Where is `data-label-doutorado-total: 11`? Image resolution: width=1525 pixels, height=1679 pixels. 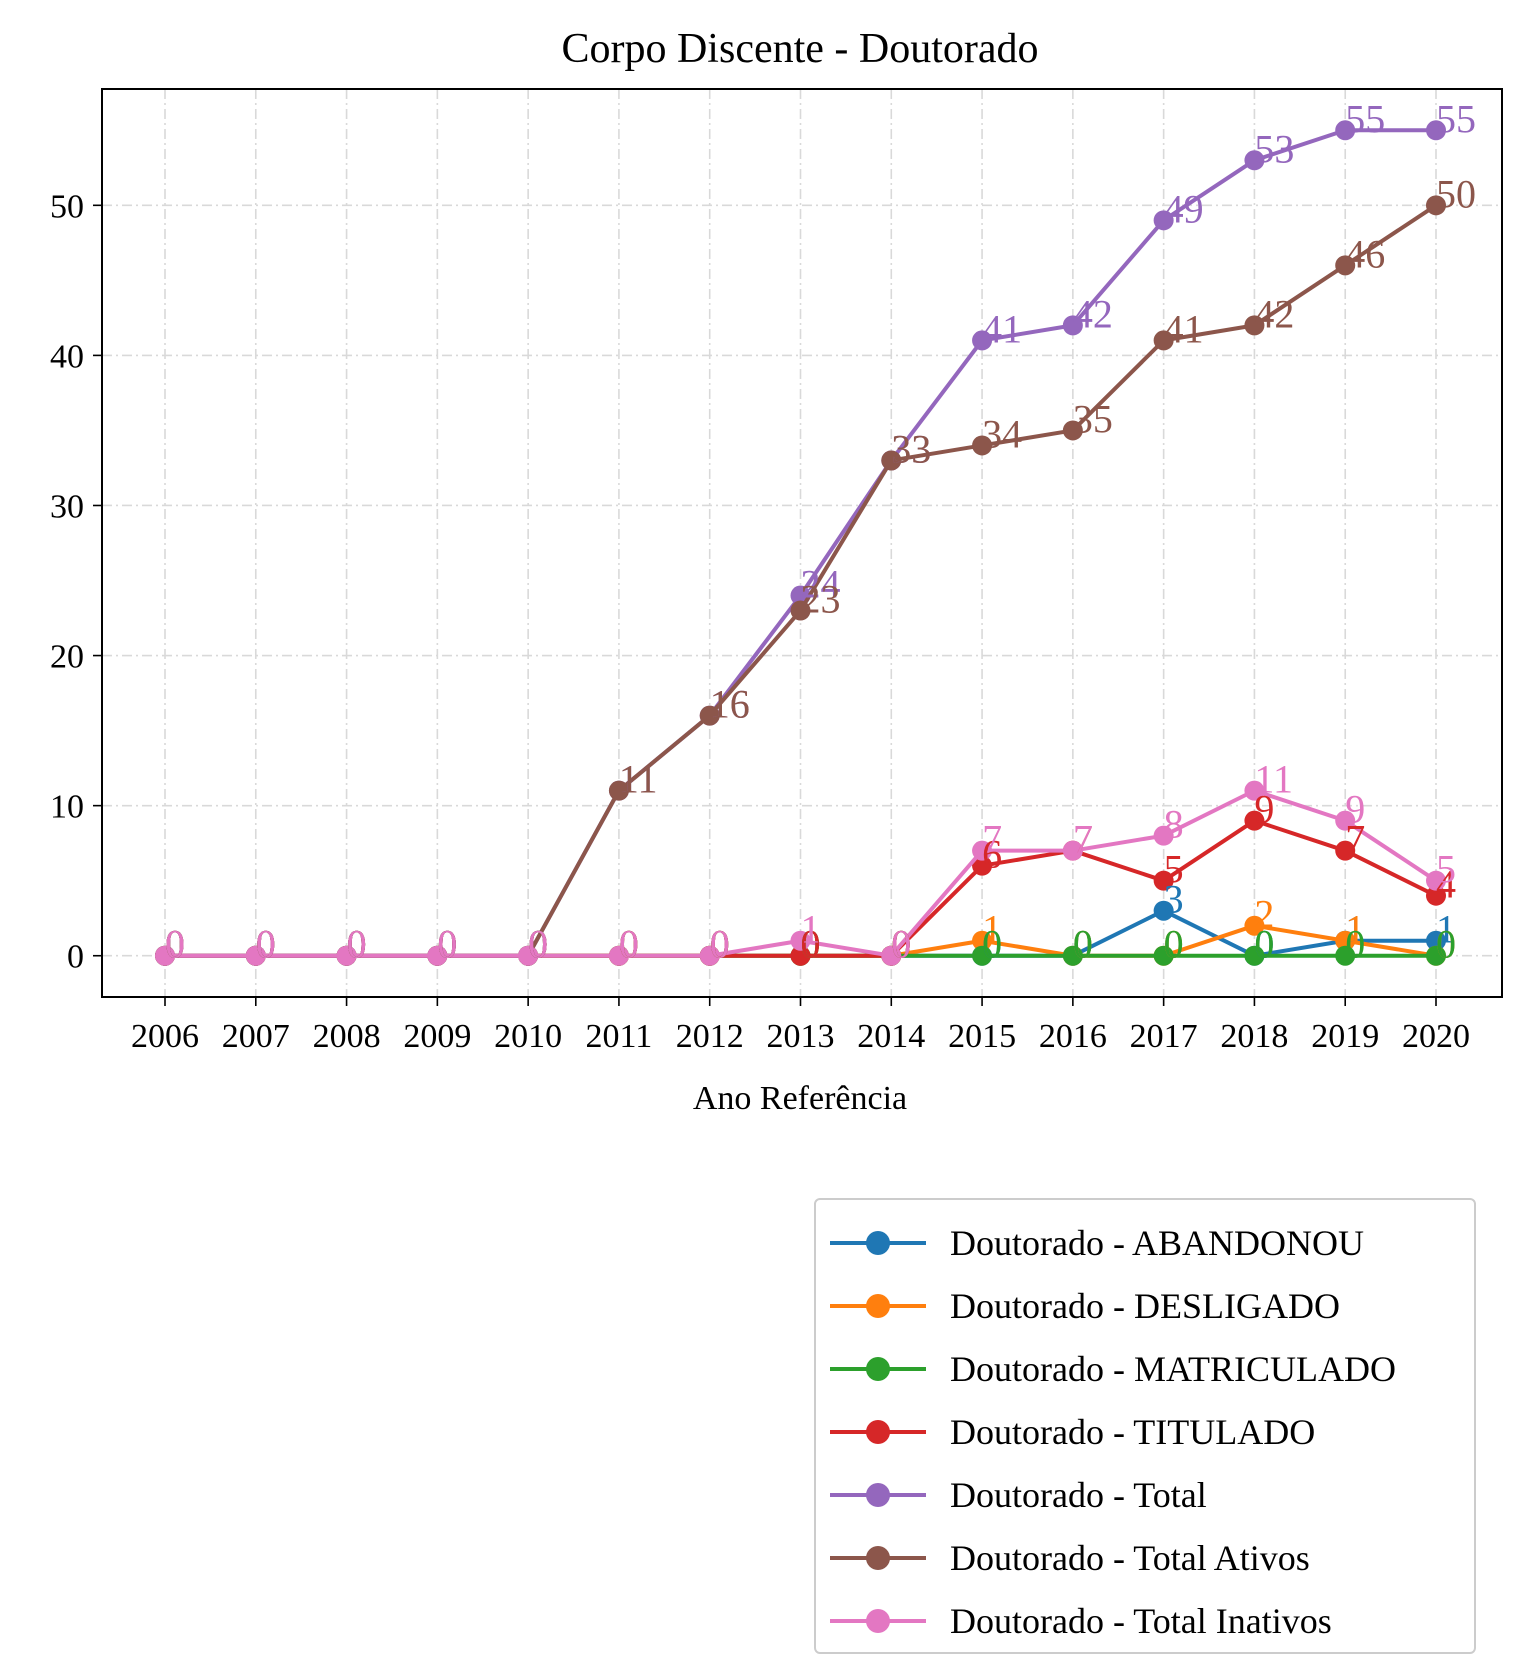
data-label-doutorado-total: 11 is located at coordinates (638, 779).